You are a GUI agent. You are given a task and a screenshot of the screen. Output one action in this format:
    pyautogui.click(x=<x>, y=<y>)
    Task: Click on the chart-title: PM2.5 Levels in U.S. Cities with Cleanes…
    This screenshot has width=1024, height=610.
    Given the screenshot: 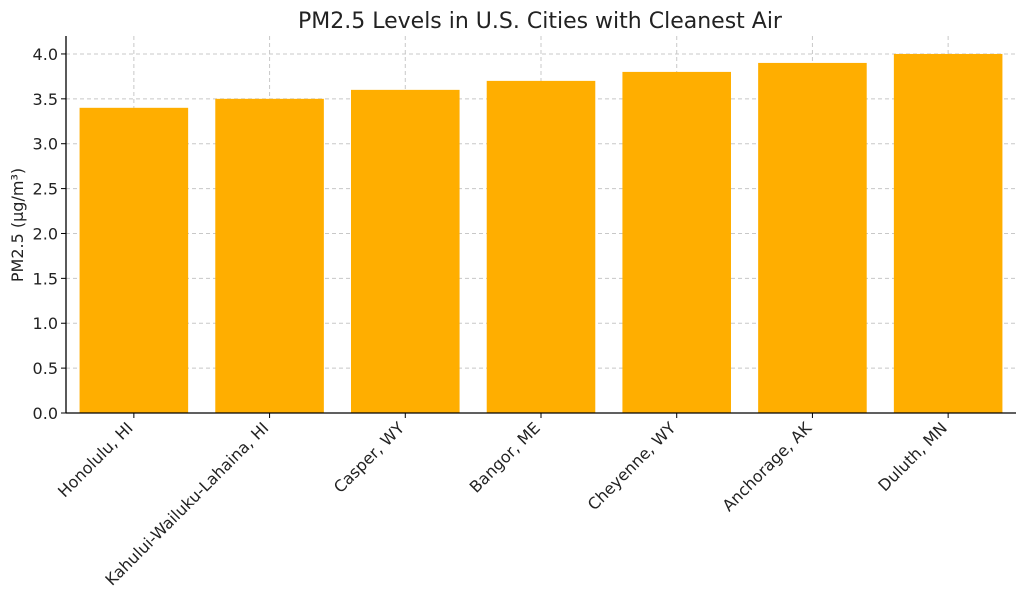 What is the action you would take?
    pyautogui.click(x=540, y=21)
    